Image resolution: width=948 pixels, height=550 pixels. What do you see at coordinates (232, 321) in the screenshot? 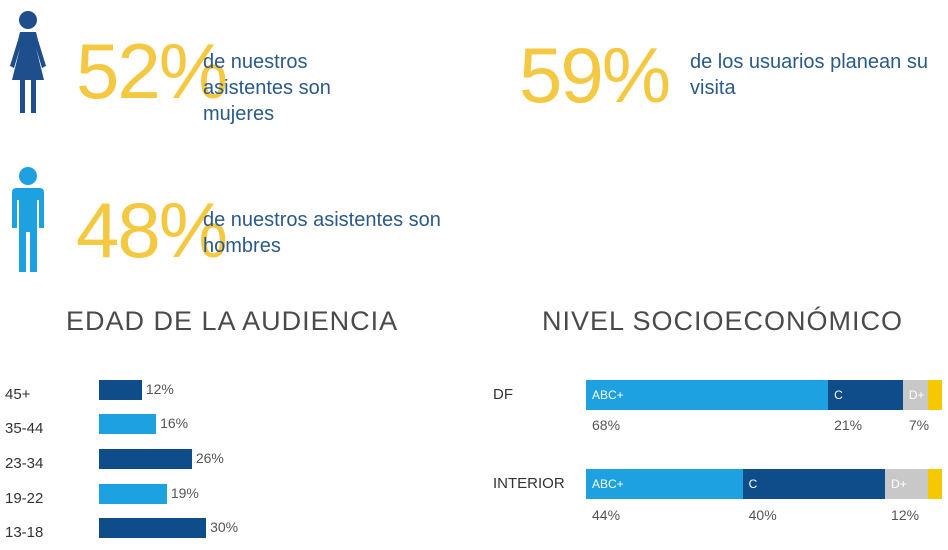
I see `age-chart-title: EDAD DE LA AUDIENCIA` at bounding box center [232, 321].